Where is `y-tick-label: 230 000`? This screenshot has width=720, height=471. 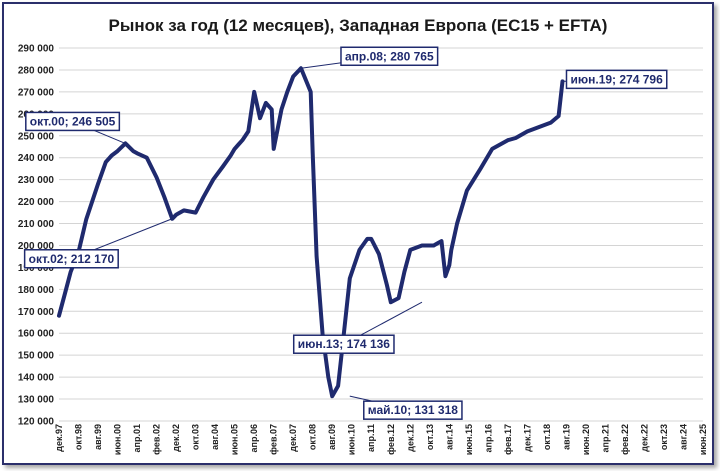 y-tick-label: 230 000 is located at coordinates (36, 180).